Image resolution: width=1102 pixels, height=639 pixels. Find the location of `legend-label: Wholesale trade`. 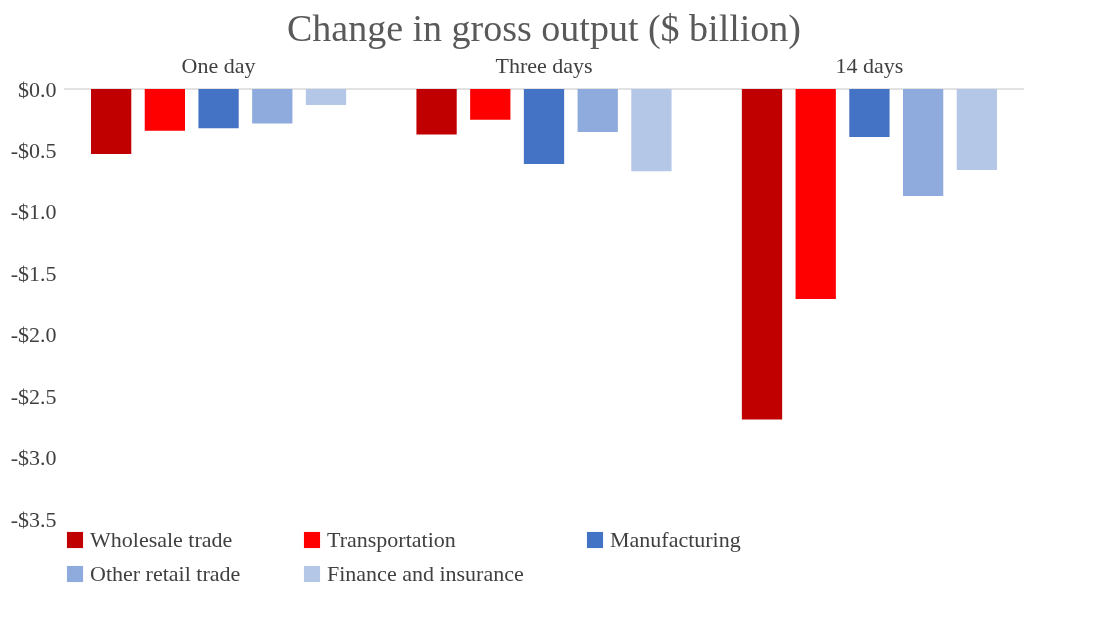

legend-label: Wholesale trade is located at coordinates (161, 539).